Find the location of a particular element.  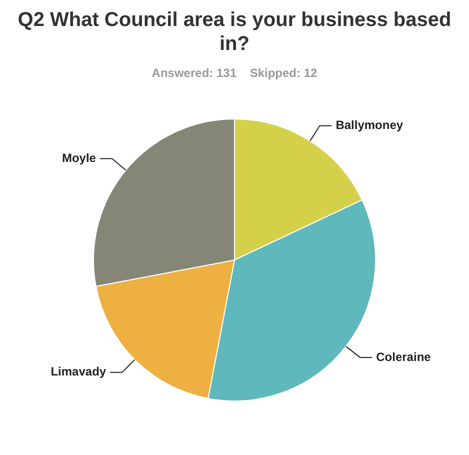

slice-label: Limavady is located at coordinates (78, 371).